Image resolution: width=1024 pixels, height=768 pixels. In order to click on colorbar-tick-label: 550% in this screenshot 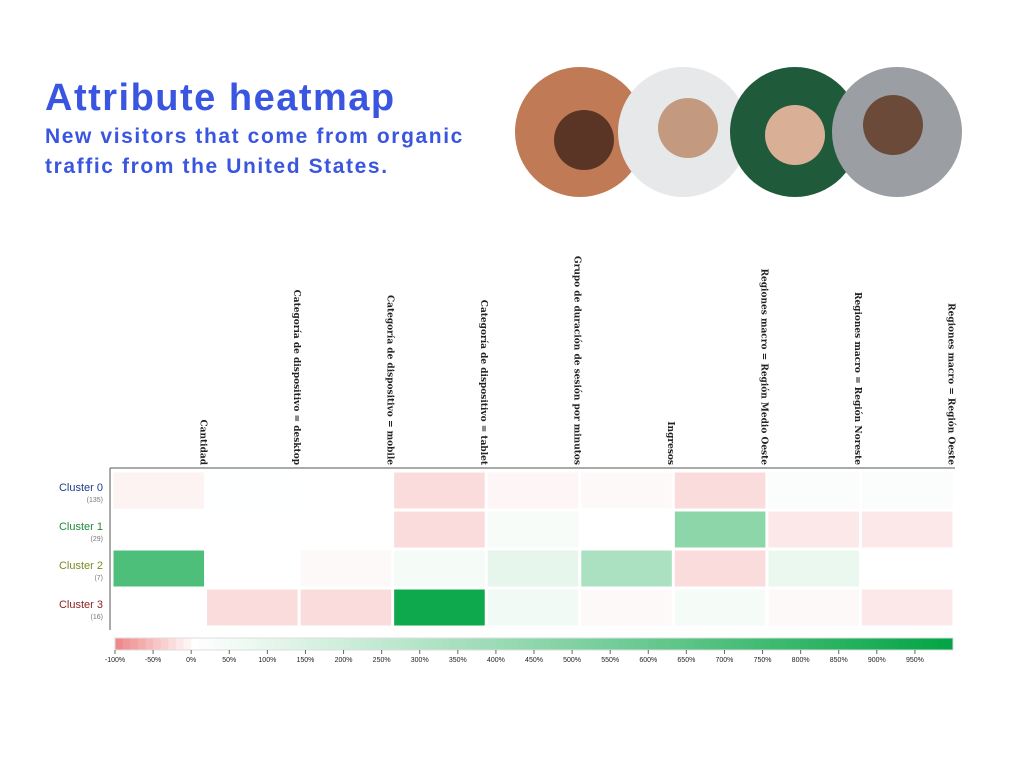, I will do `click(610, 660)`.